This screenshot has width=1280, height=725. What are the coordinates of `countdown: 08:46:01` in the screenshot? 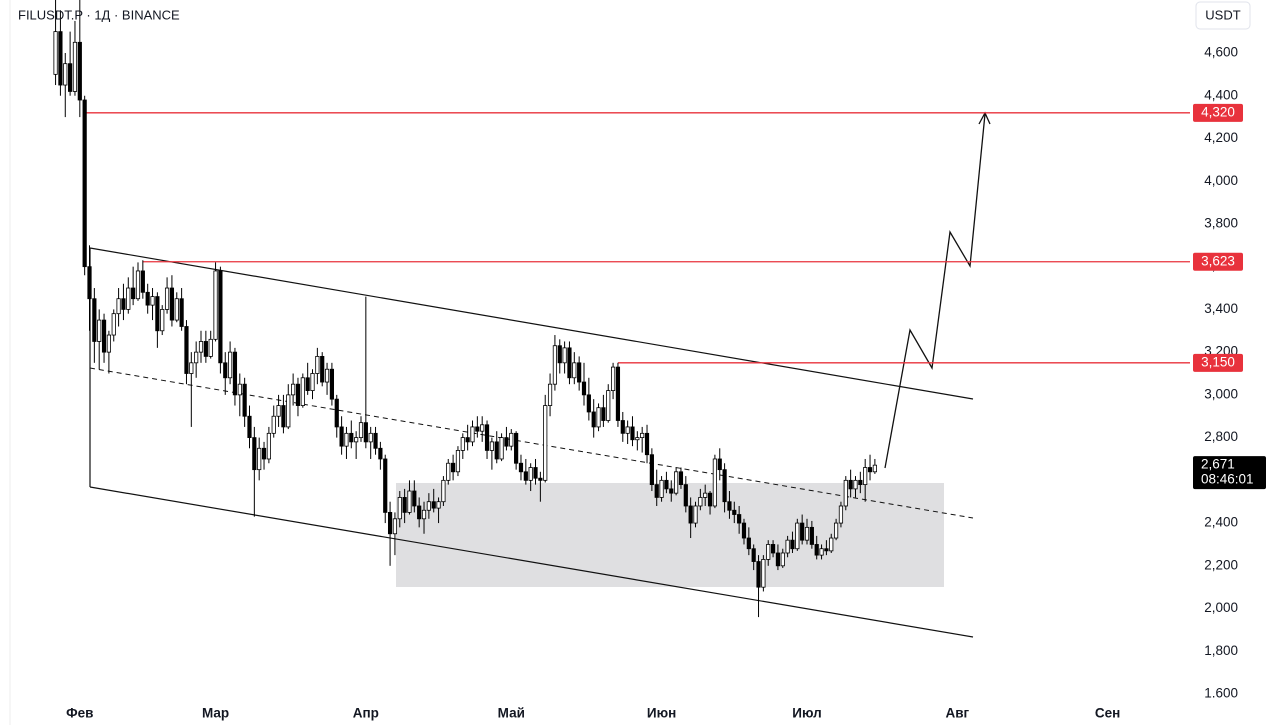 It's located at (1227, 479).